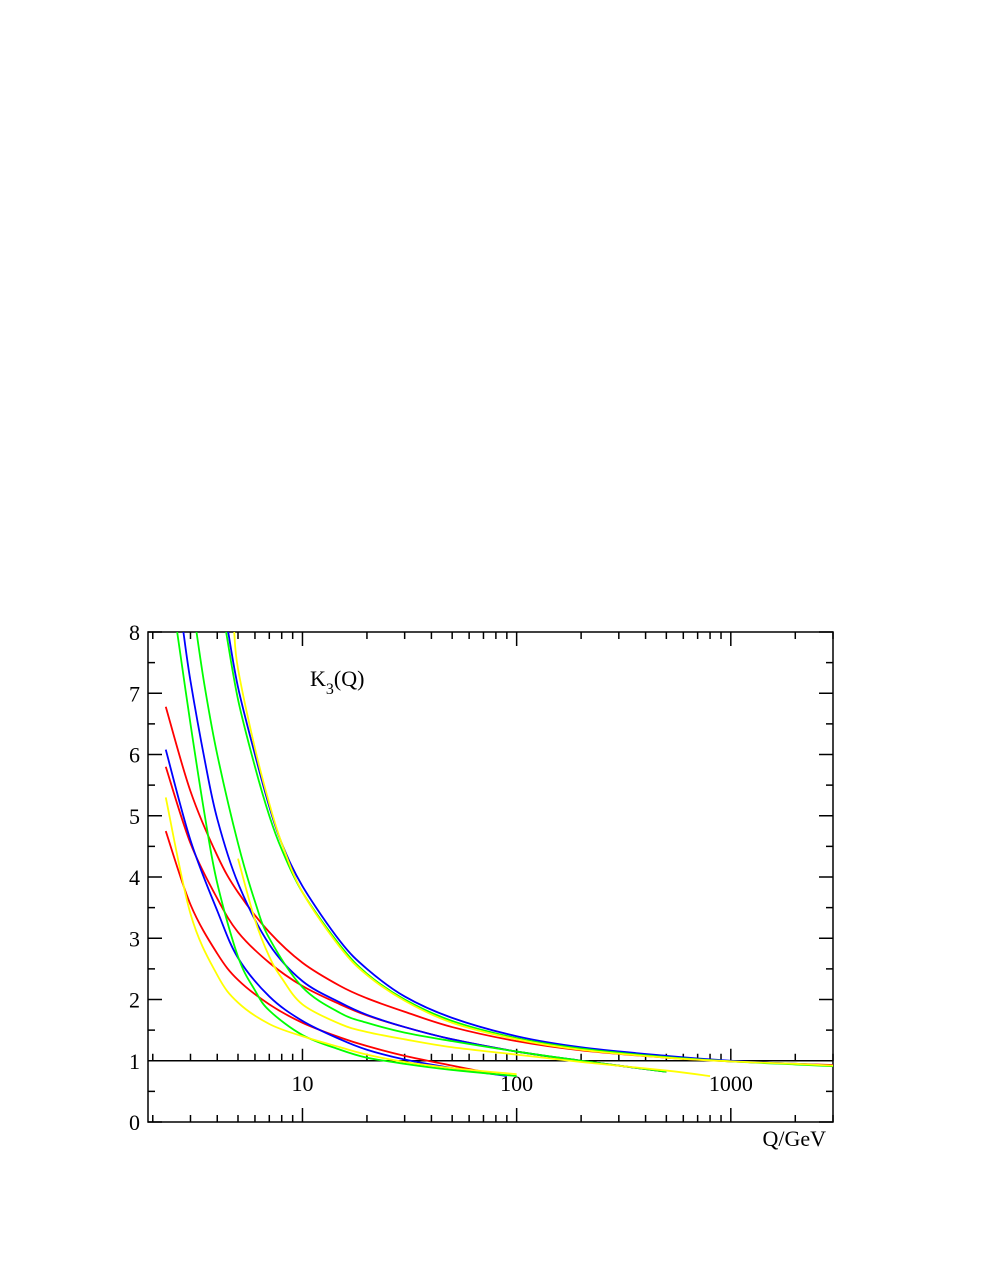  I want to click on y-tick-label: 1, so click(134, 1061).